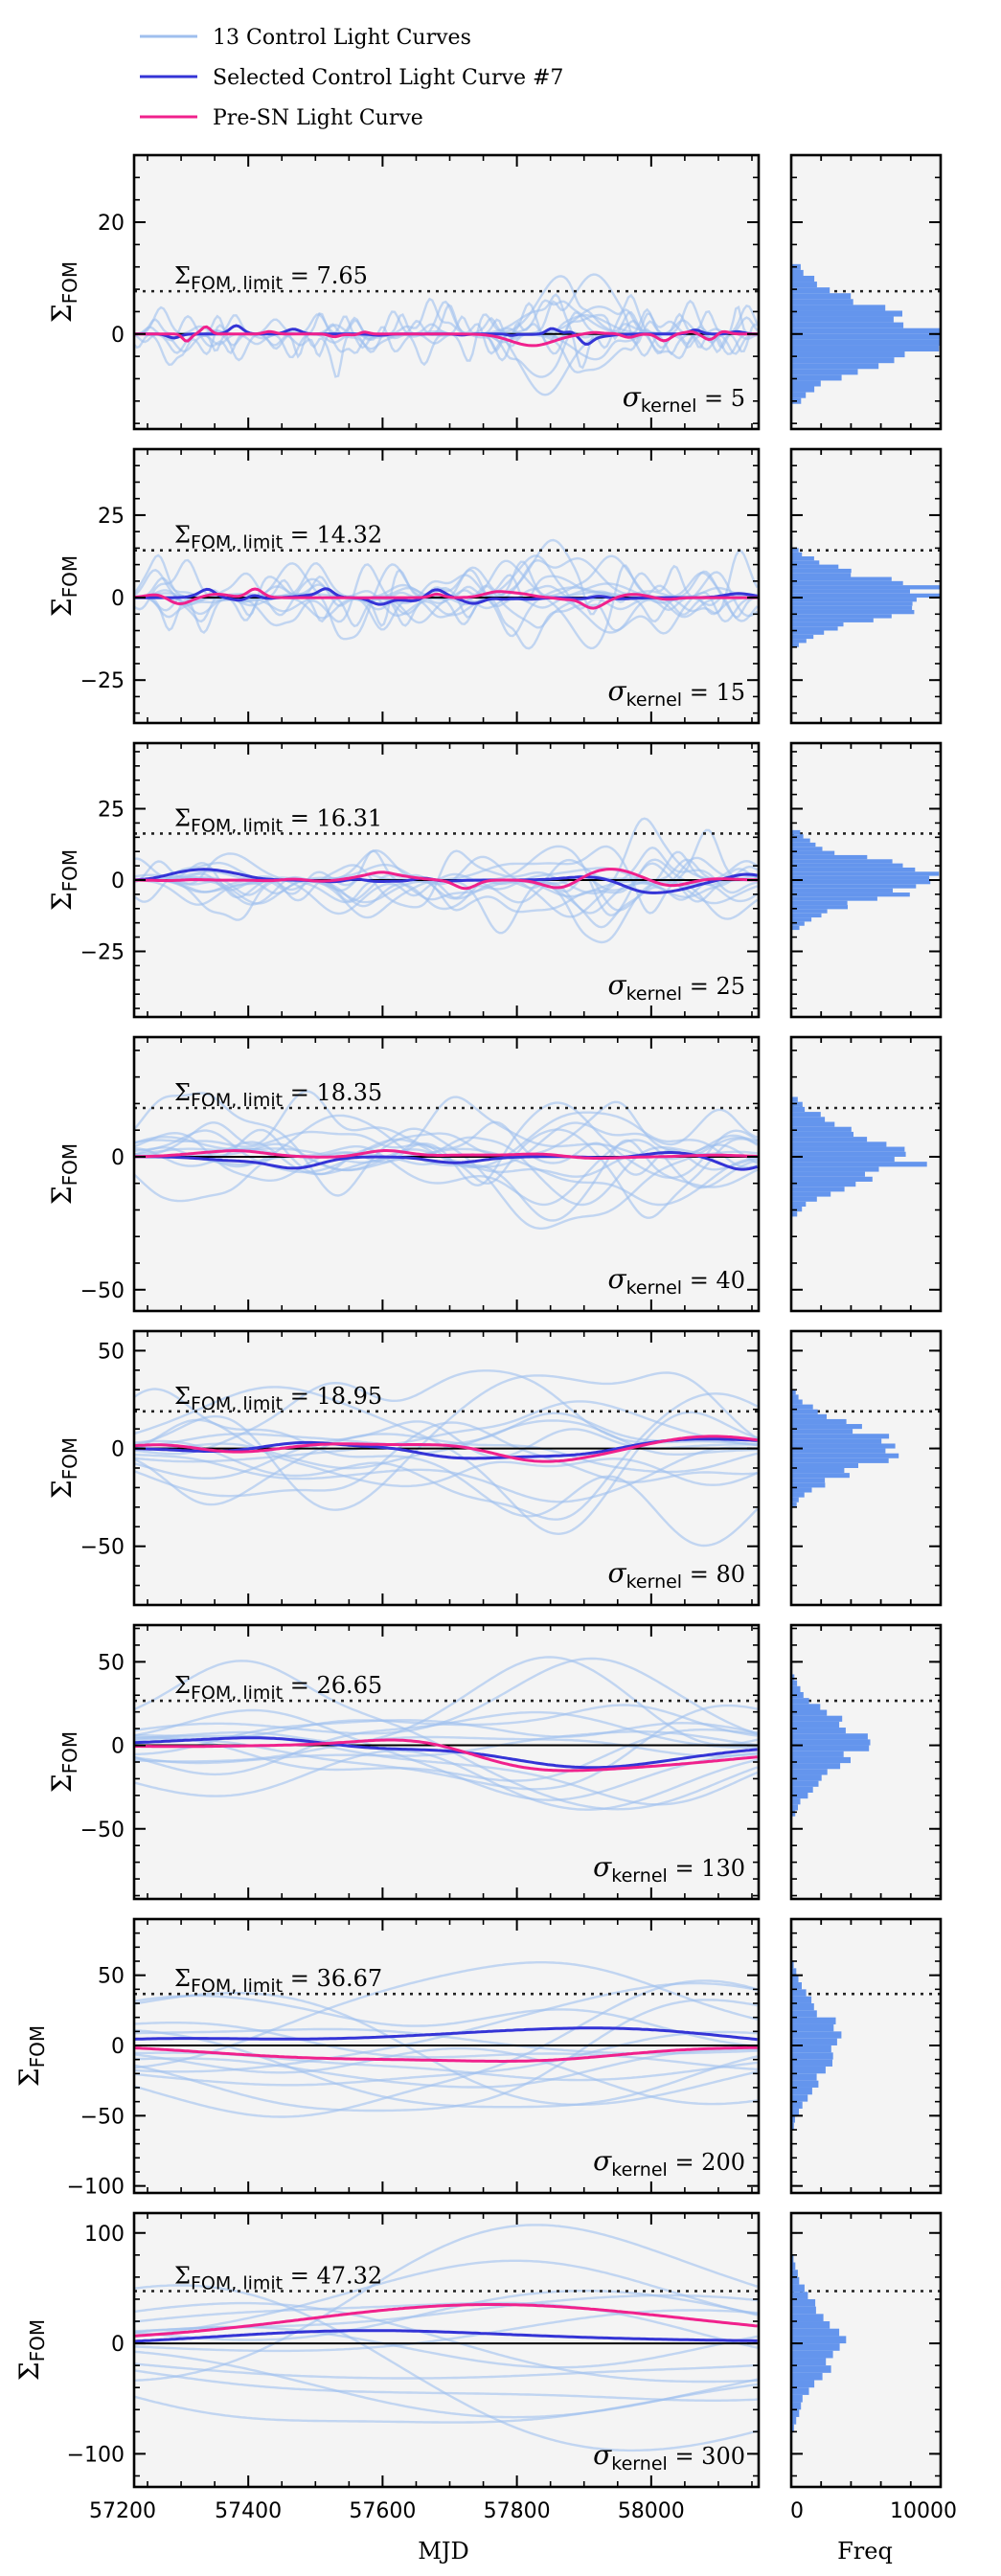 The width and height of the screenshot is (1001, 2576). Describe the element at coordinates (446, 1753) in the screenshot. I see `selected-control-curve` at that location.